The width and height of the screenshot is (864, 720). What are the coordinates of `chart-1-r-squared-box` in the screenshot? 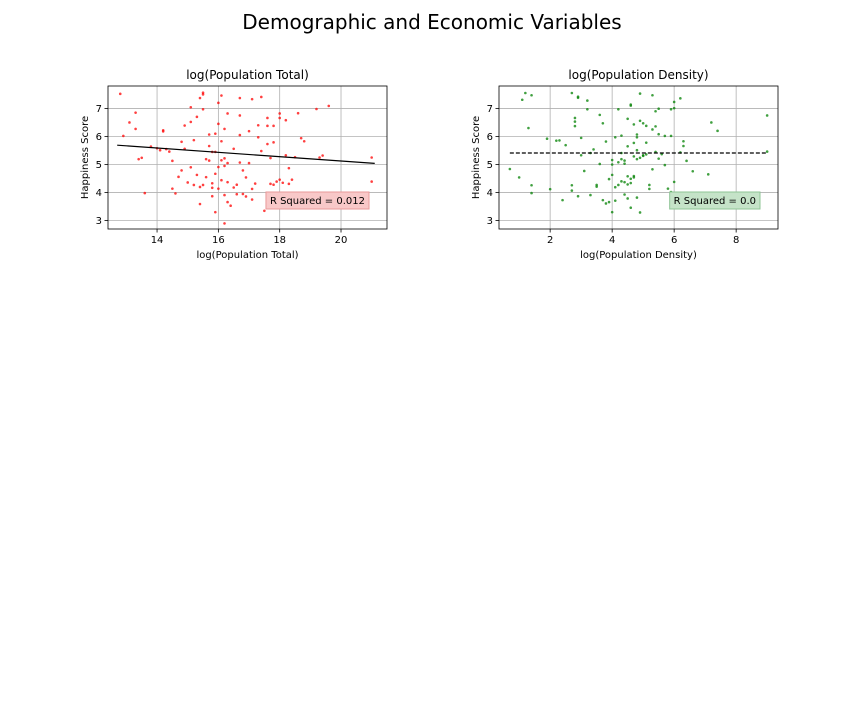 It's located at (715, 200).